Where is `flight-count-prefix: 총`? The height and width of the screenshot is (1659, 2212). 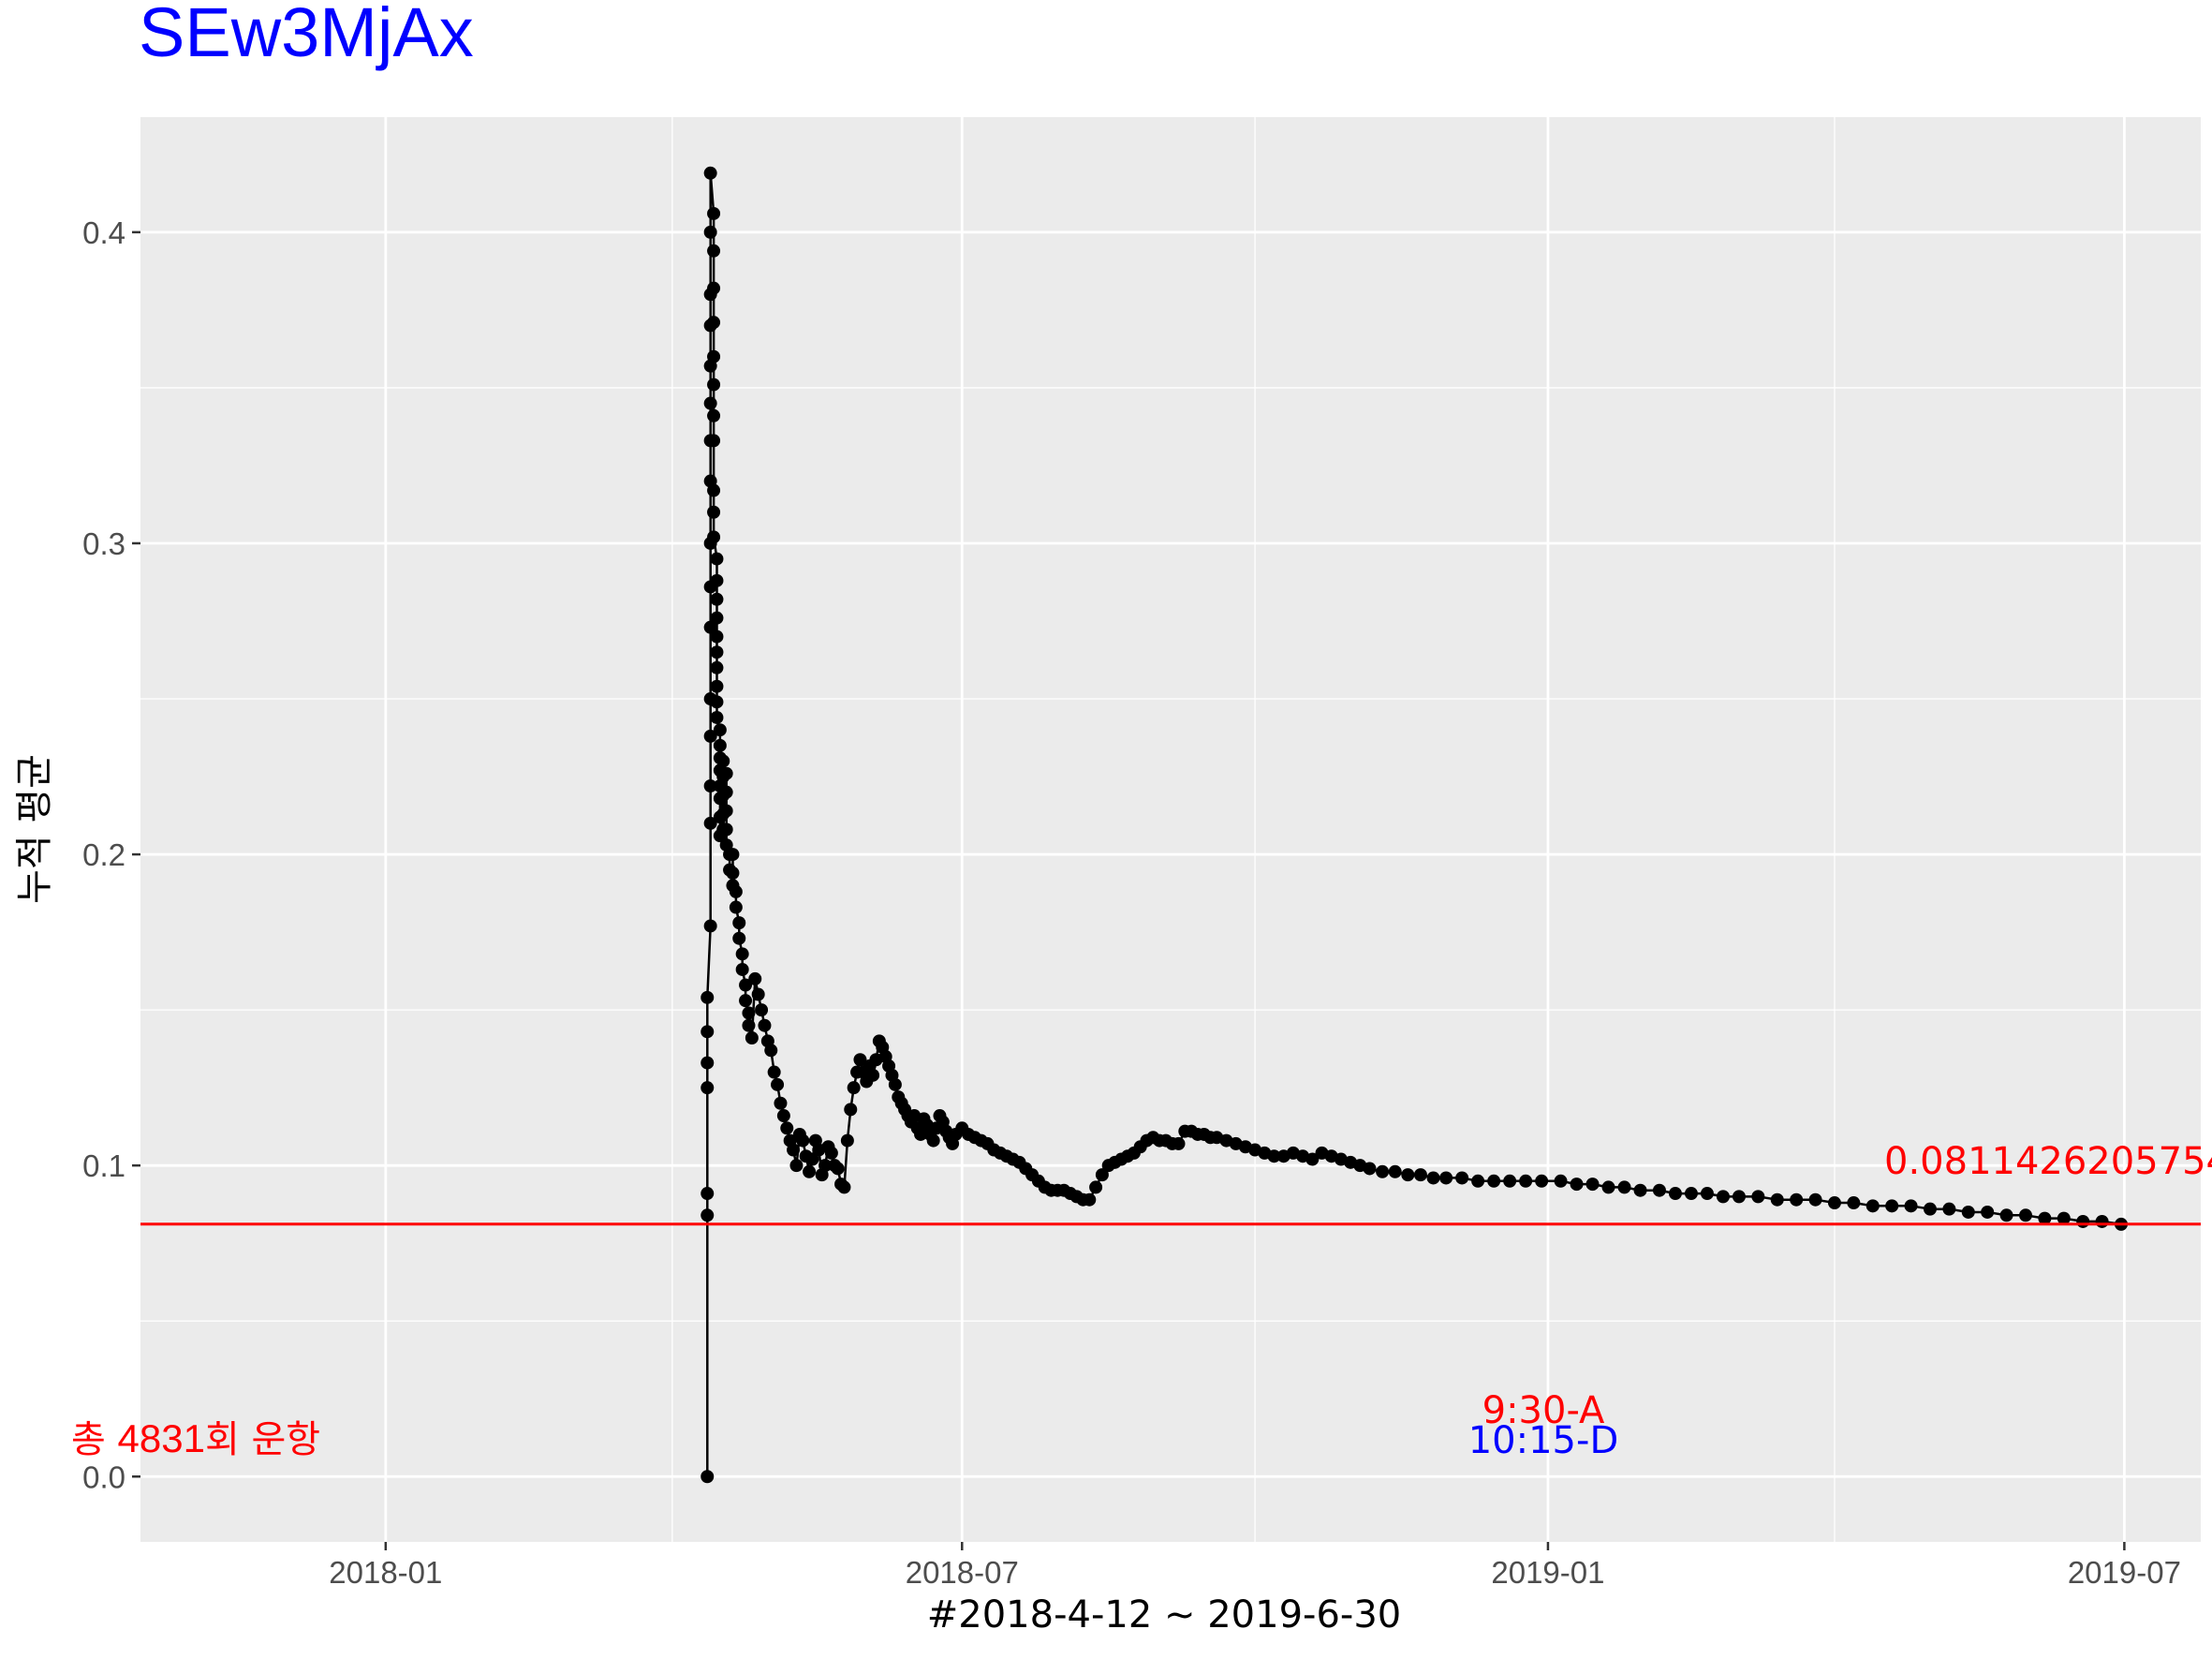 flight-count-prefix: 총 is located at coordinates (94, 1440).